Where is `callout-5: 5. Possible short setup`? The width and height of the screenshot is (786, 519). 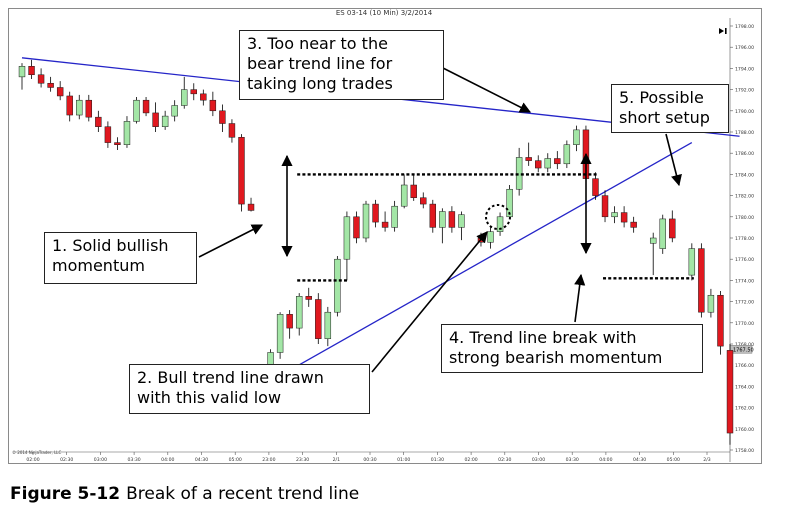 callout-5: 5. Possible short setup is located at coordinates (670, 108).